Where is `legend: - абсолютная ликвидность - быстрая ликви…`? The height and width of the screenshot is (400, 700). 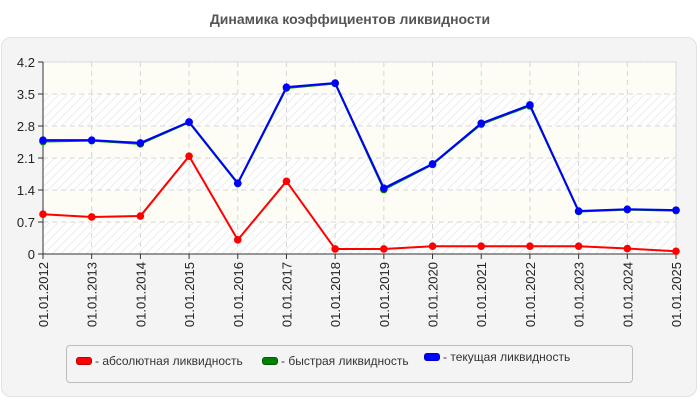 legend: - абсолютная ликвидность - быстрая ликви… is located at coordinates (349, 364).